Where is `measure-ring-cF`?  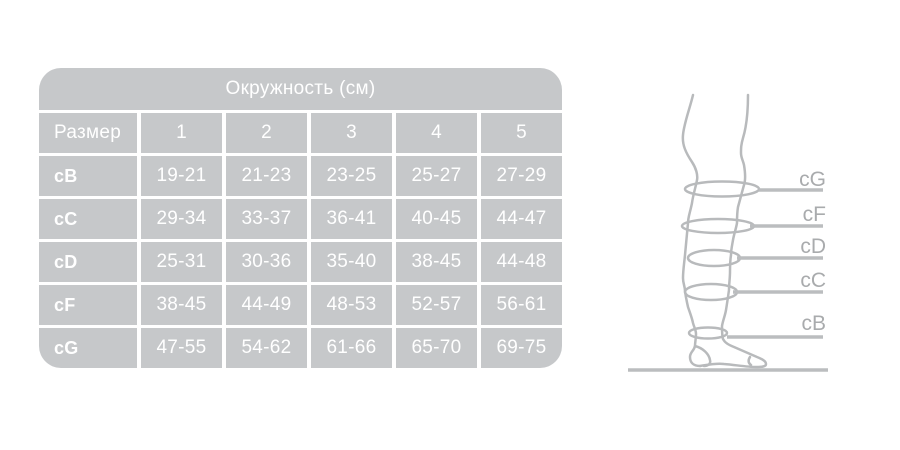 measure-ring-cF is located at coordinates (718, 226).